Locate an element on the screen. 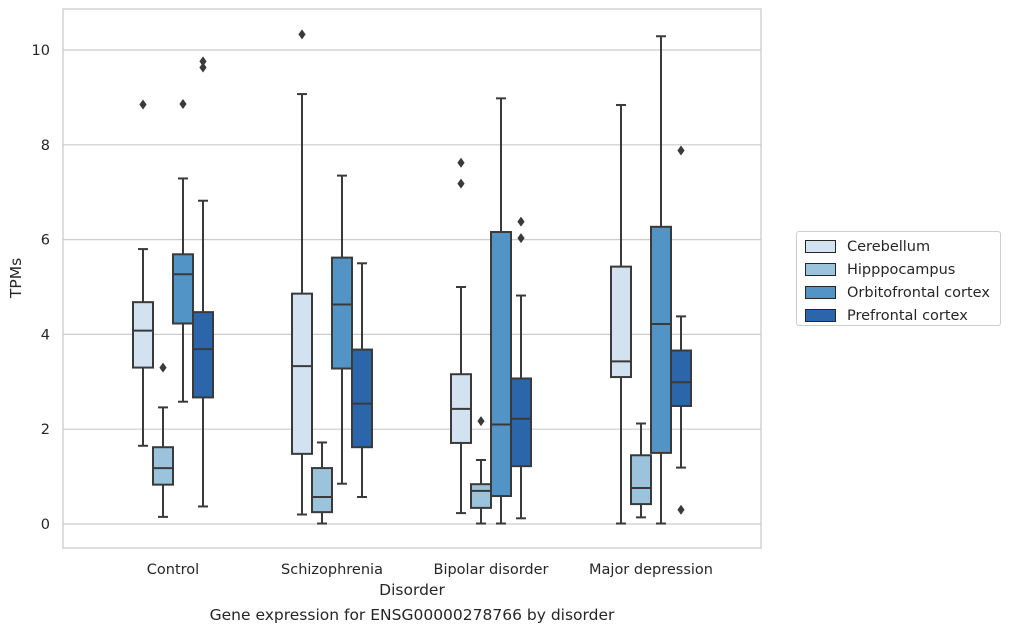 The height and width of the screenshot is (634, 1013). box-prefrontal-cortex-major-depression is located at coordinates (681, 330).